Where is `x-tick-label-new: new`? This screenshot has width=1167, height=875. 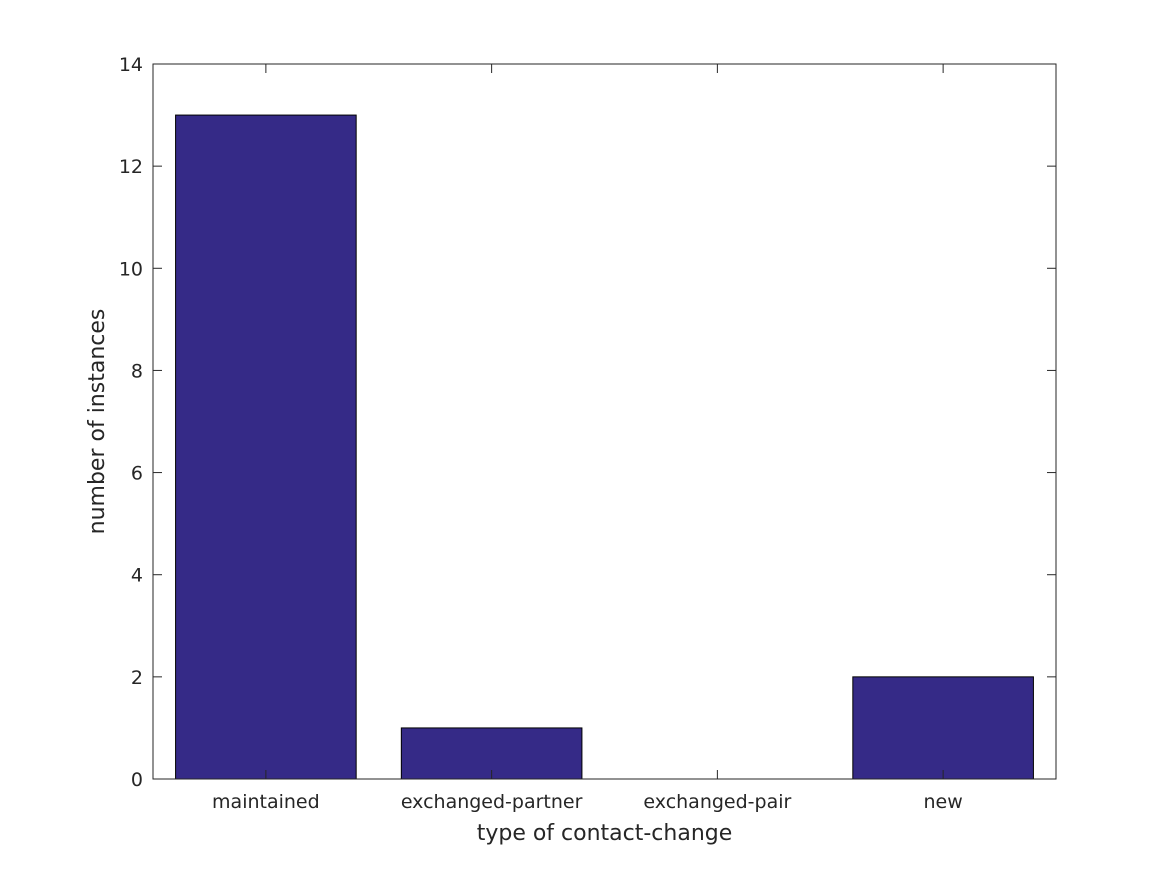
x-tick-label-new: new is located at coordinates (942, 802).